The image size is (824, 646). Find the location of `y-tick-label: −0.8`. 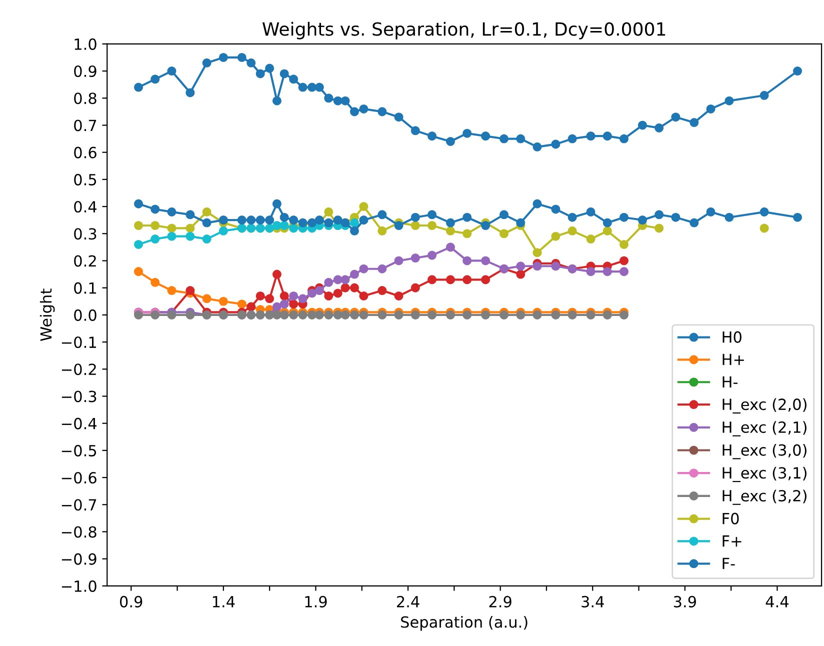

y-tick-label: −0.8 is located at coordinates (79, 532).